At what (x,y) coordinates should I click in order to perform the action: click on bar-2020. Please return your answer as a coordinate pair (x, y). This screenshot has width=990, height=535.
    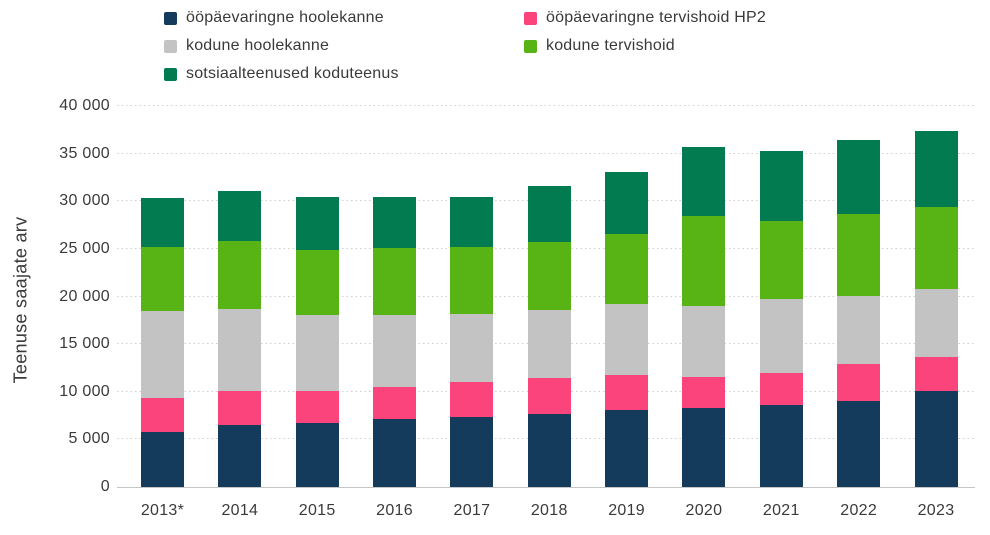
    Looking at the image, I should click on (704, 316).